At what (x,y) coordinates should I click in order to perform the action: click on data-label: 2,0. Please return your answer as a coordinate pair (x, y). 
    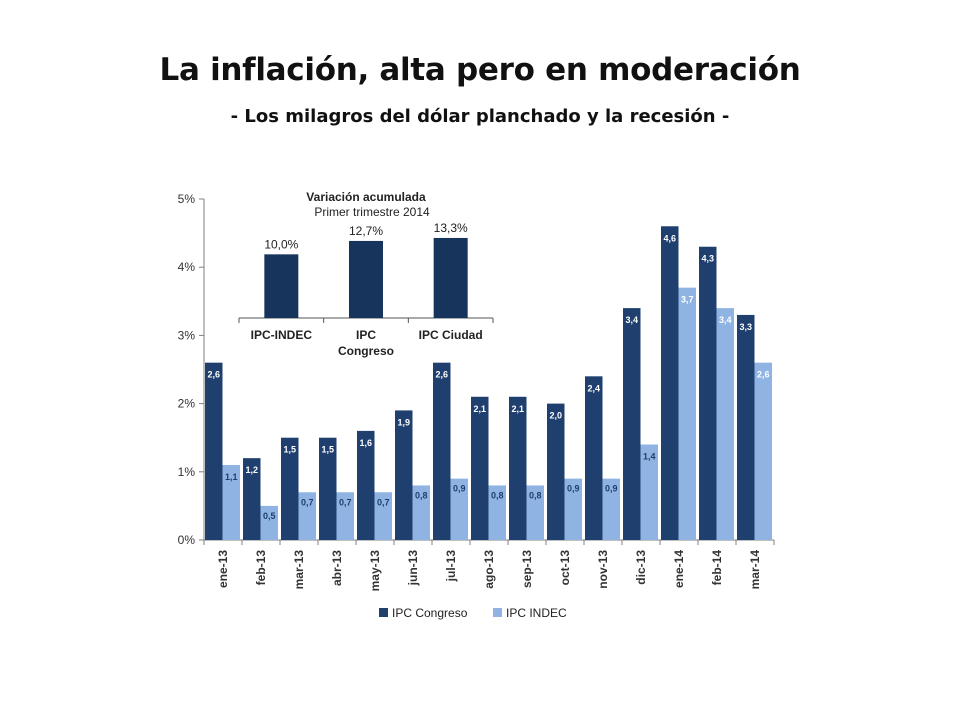
    Looking at the image, I should click on (555, 416).